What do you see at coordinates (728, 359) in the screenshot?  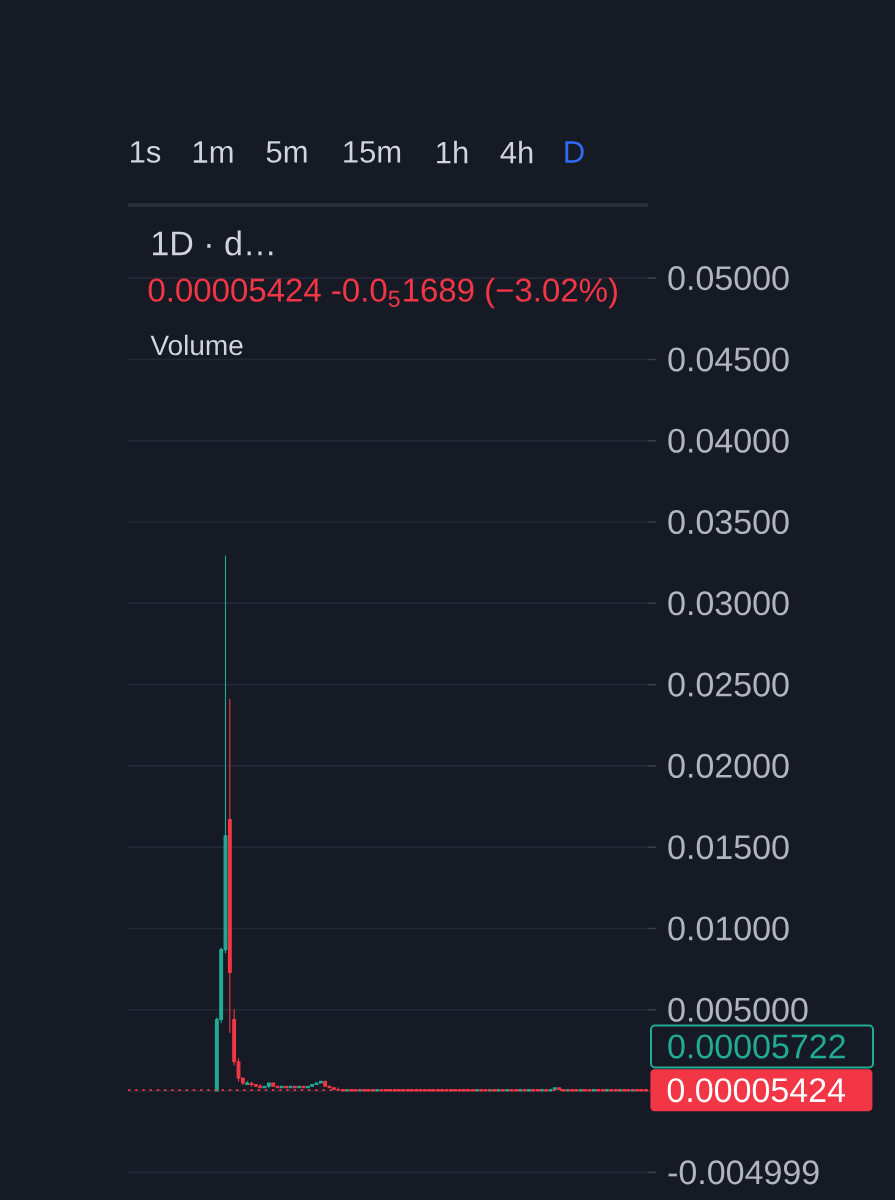 I see `y-tick-label: 0.04500` at bounding box center [728, 359].